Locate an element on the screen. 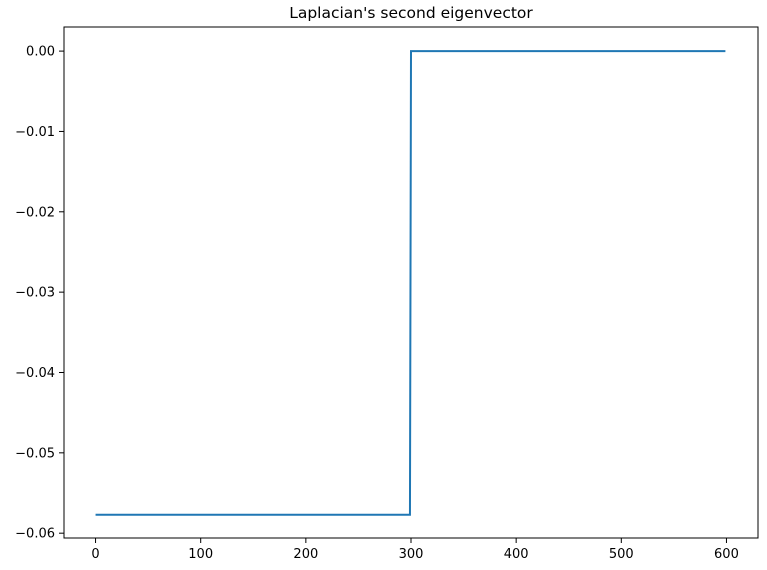  x-tick-label: 400 is located at coordinates (516, 554).